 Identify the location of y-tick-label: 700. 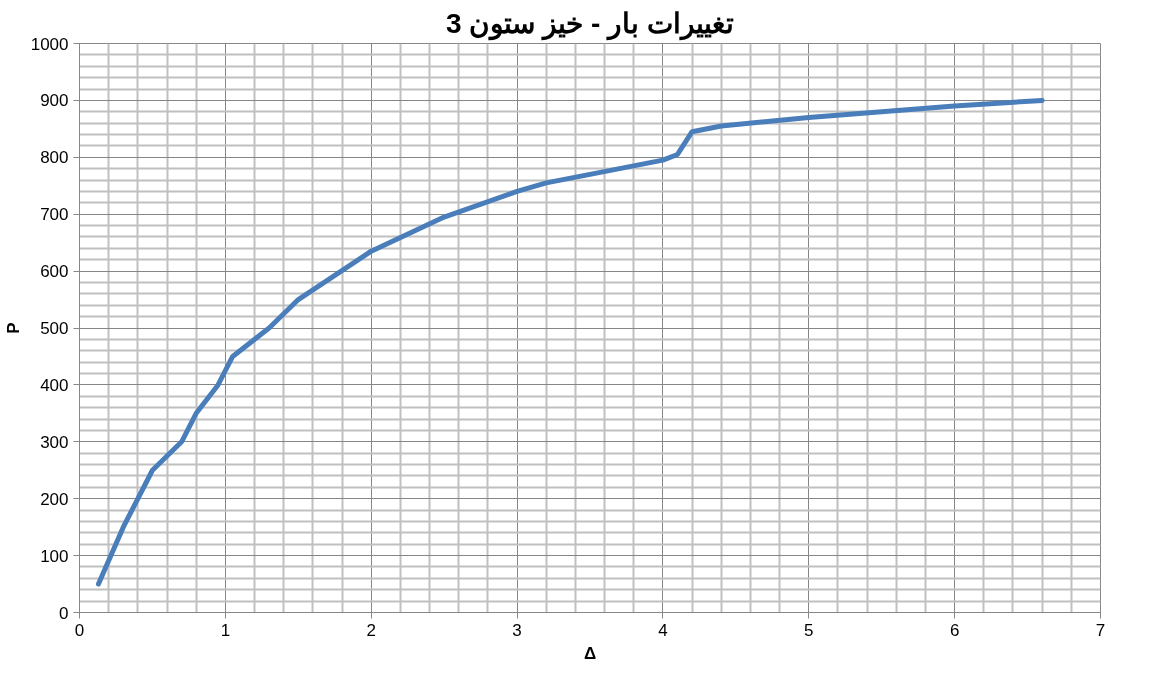
(54, 215).